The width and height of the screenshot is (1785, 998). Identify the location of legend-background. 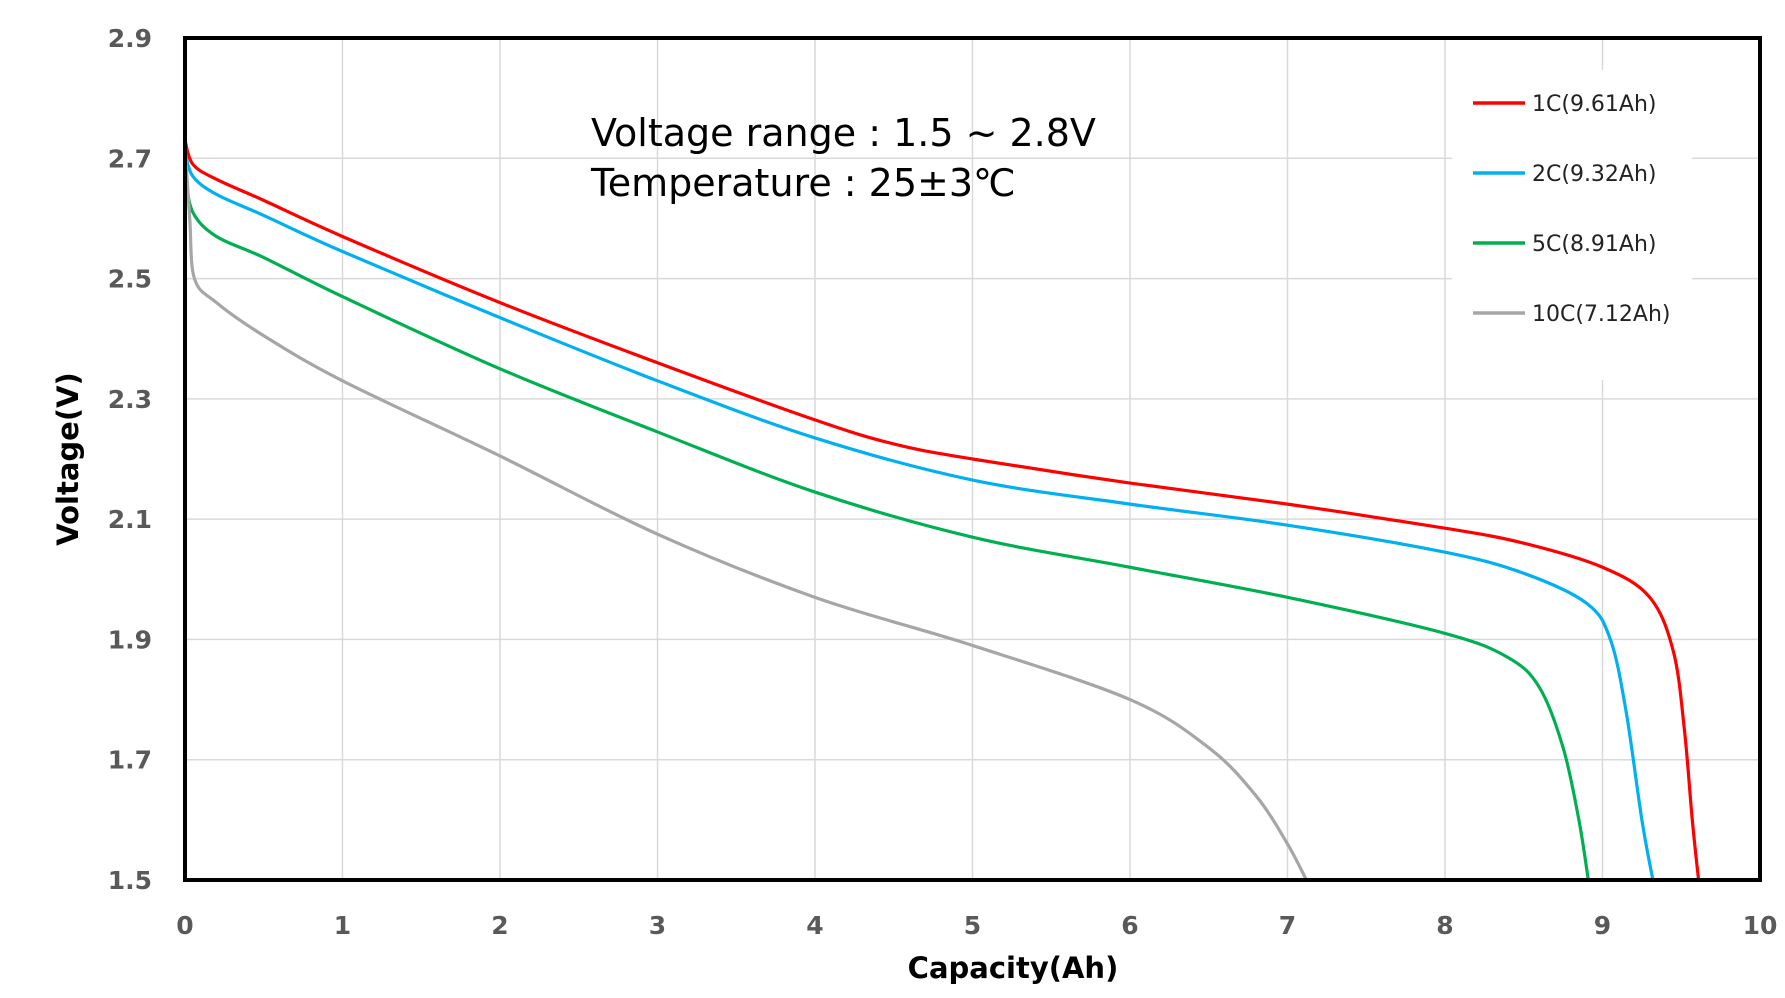
(1572, 225).